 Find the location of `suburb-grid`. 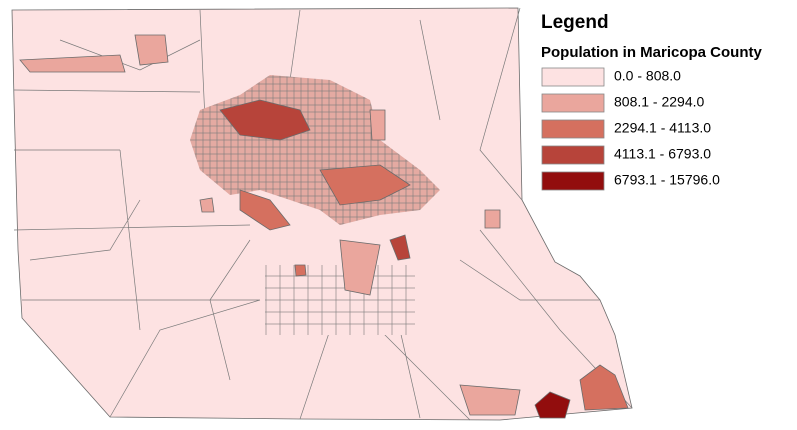

suburb-grid is located at coordinates (340, 300).